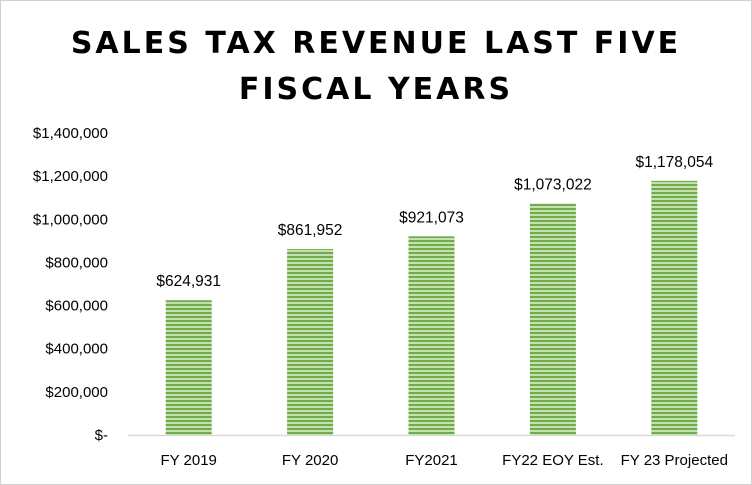  I want to click on data-label: $861,952, so click(310, 230).